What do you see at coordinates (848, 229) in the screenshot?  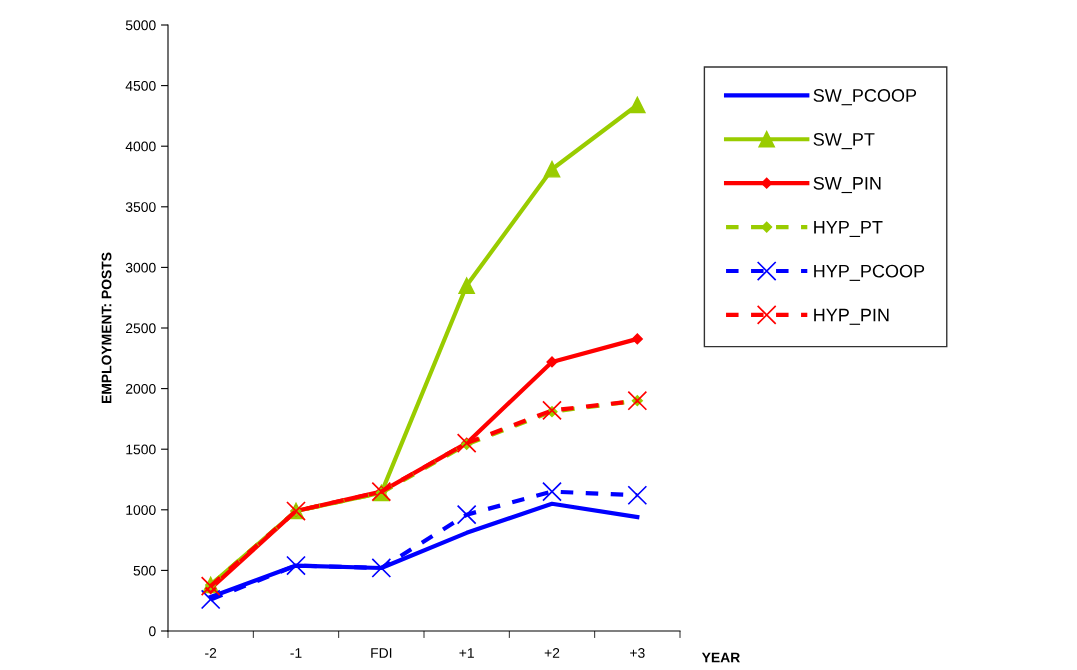 I see `legend-label: HYP_PT` at bounding box center [848, 229].